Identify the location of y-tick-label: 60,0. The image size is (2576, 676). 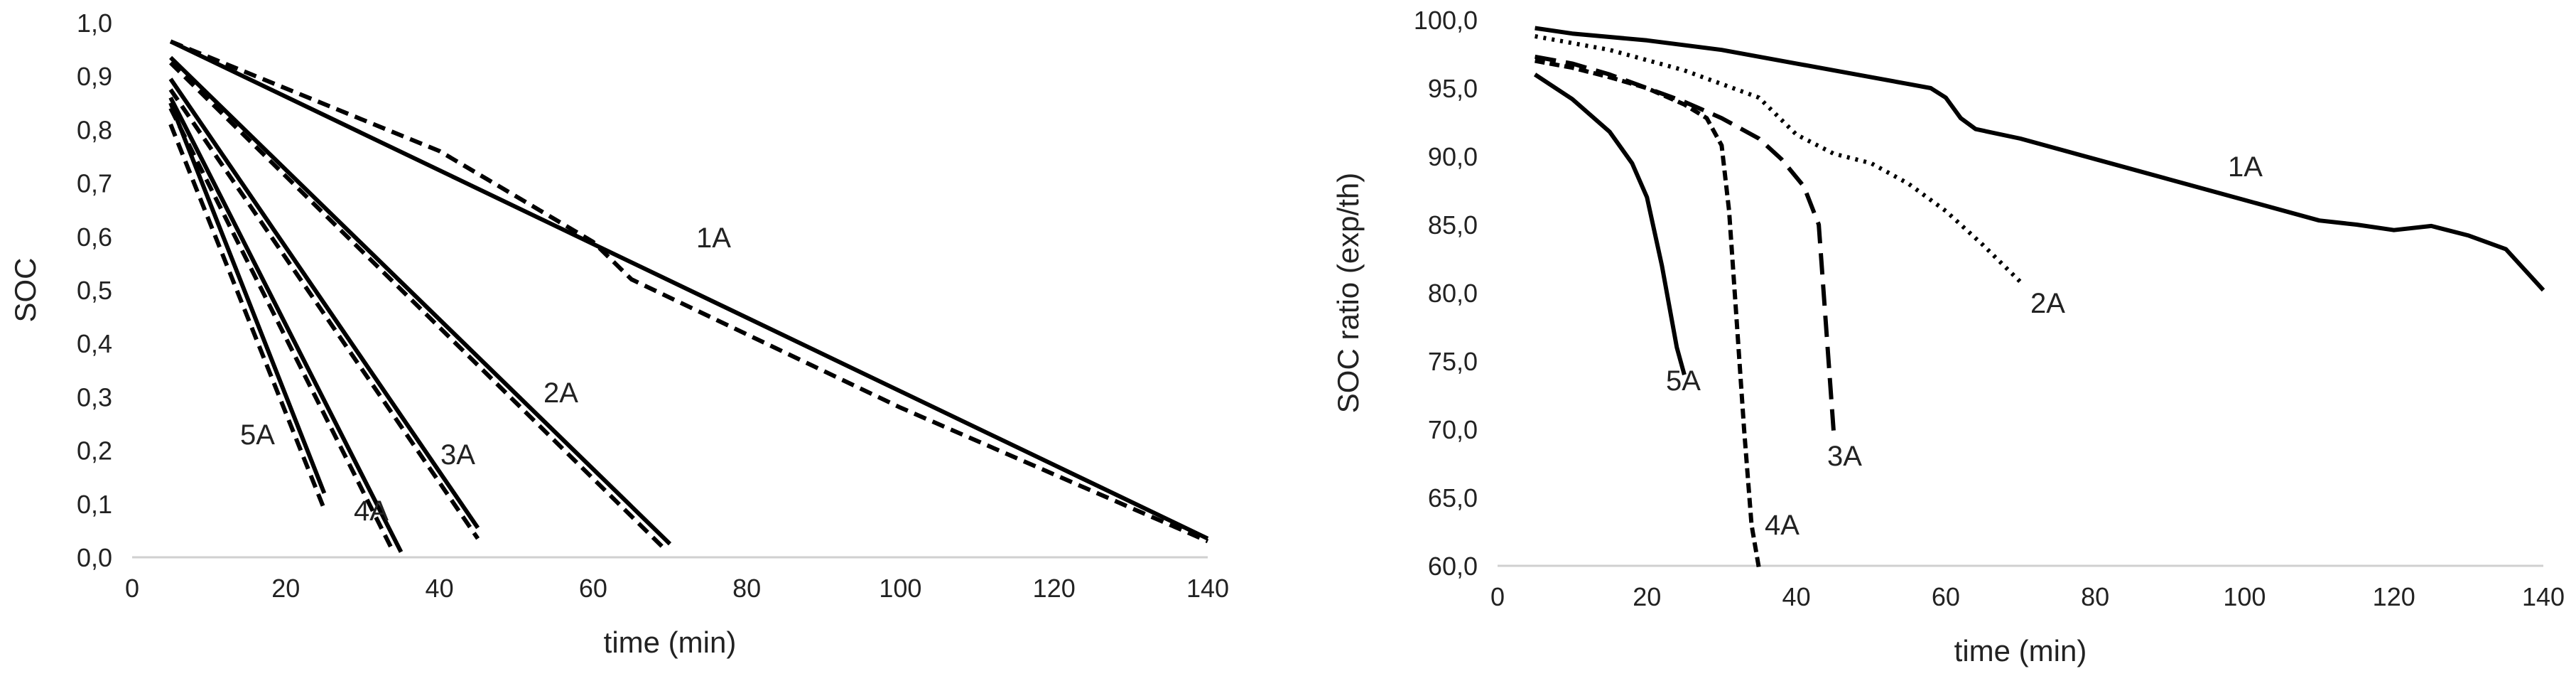
(1453, 566).